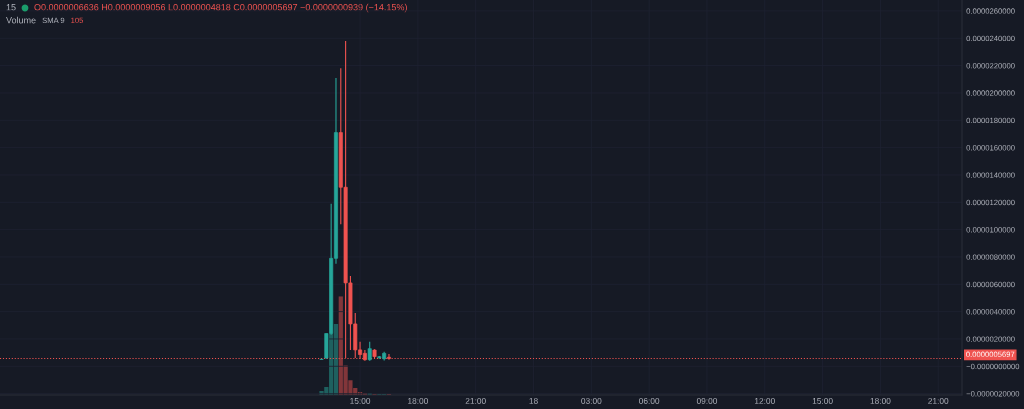 The image size is (1024, 409). Describe the element at coordinates (649, 401) in the screenshot. I see `x-tick-label: 06:00` at that location.